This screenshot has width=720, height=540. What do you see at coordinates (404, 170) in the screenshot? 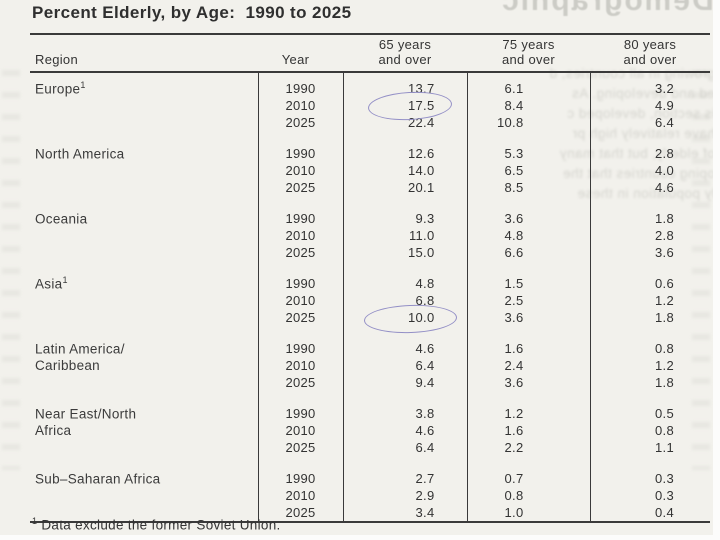
I see `cell-65-over: 14.0` at bounding box center [404, 170].